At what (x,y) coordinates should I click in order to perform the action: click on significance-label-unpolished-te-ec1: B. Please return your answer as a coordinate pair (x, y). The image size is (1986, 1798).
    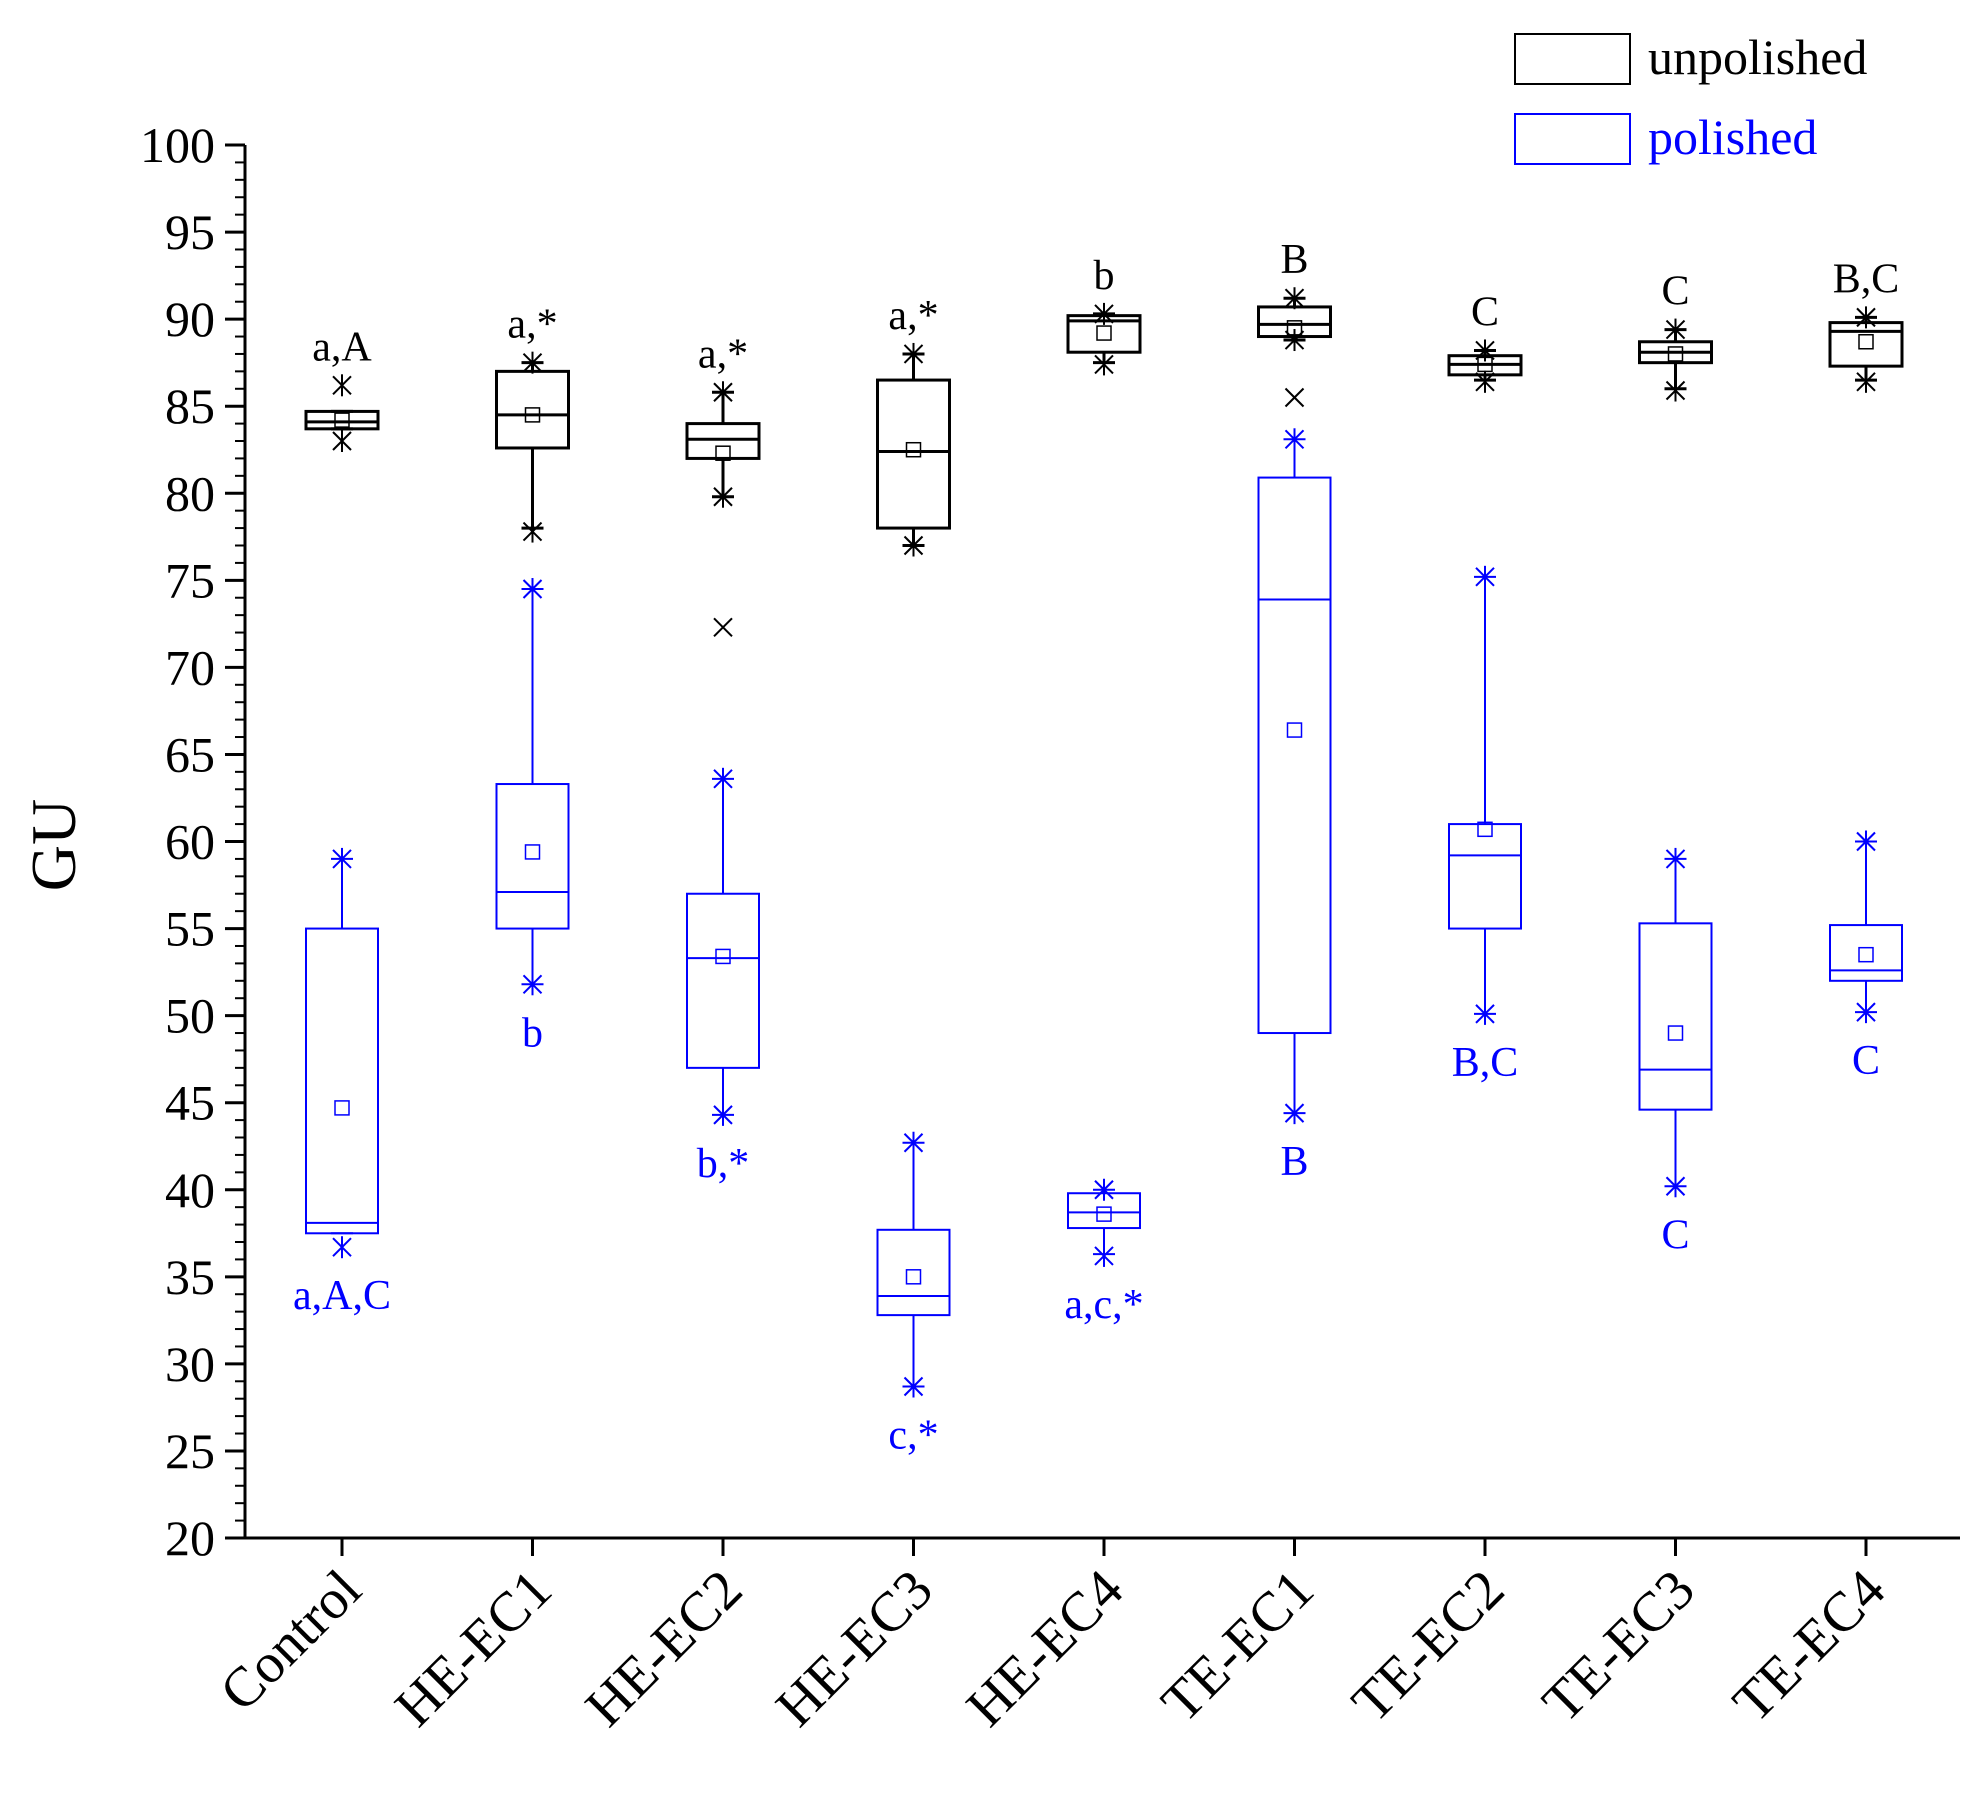
    Looking at the image, I should click on (1294, 260).